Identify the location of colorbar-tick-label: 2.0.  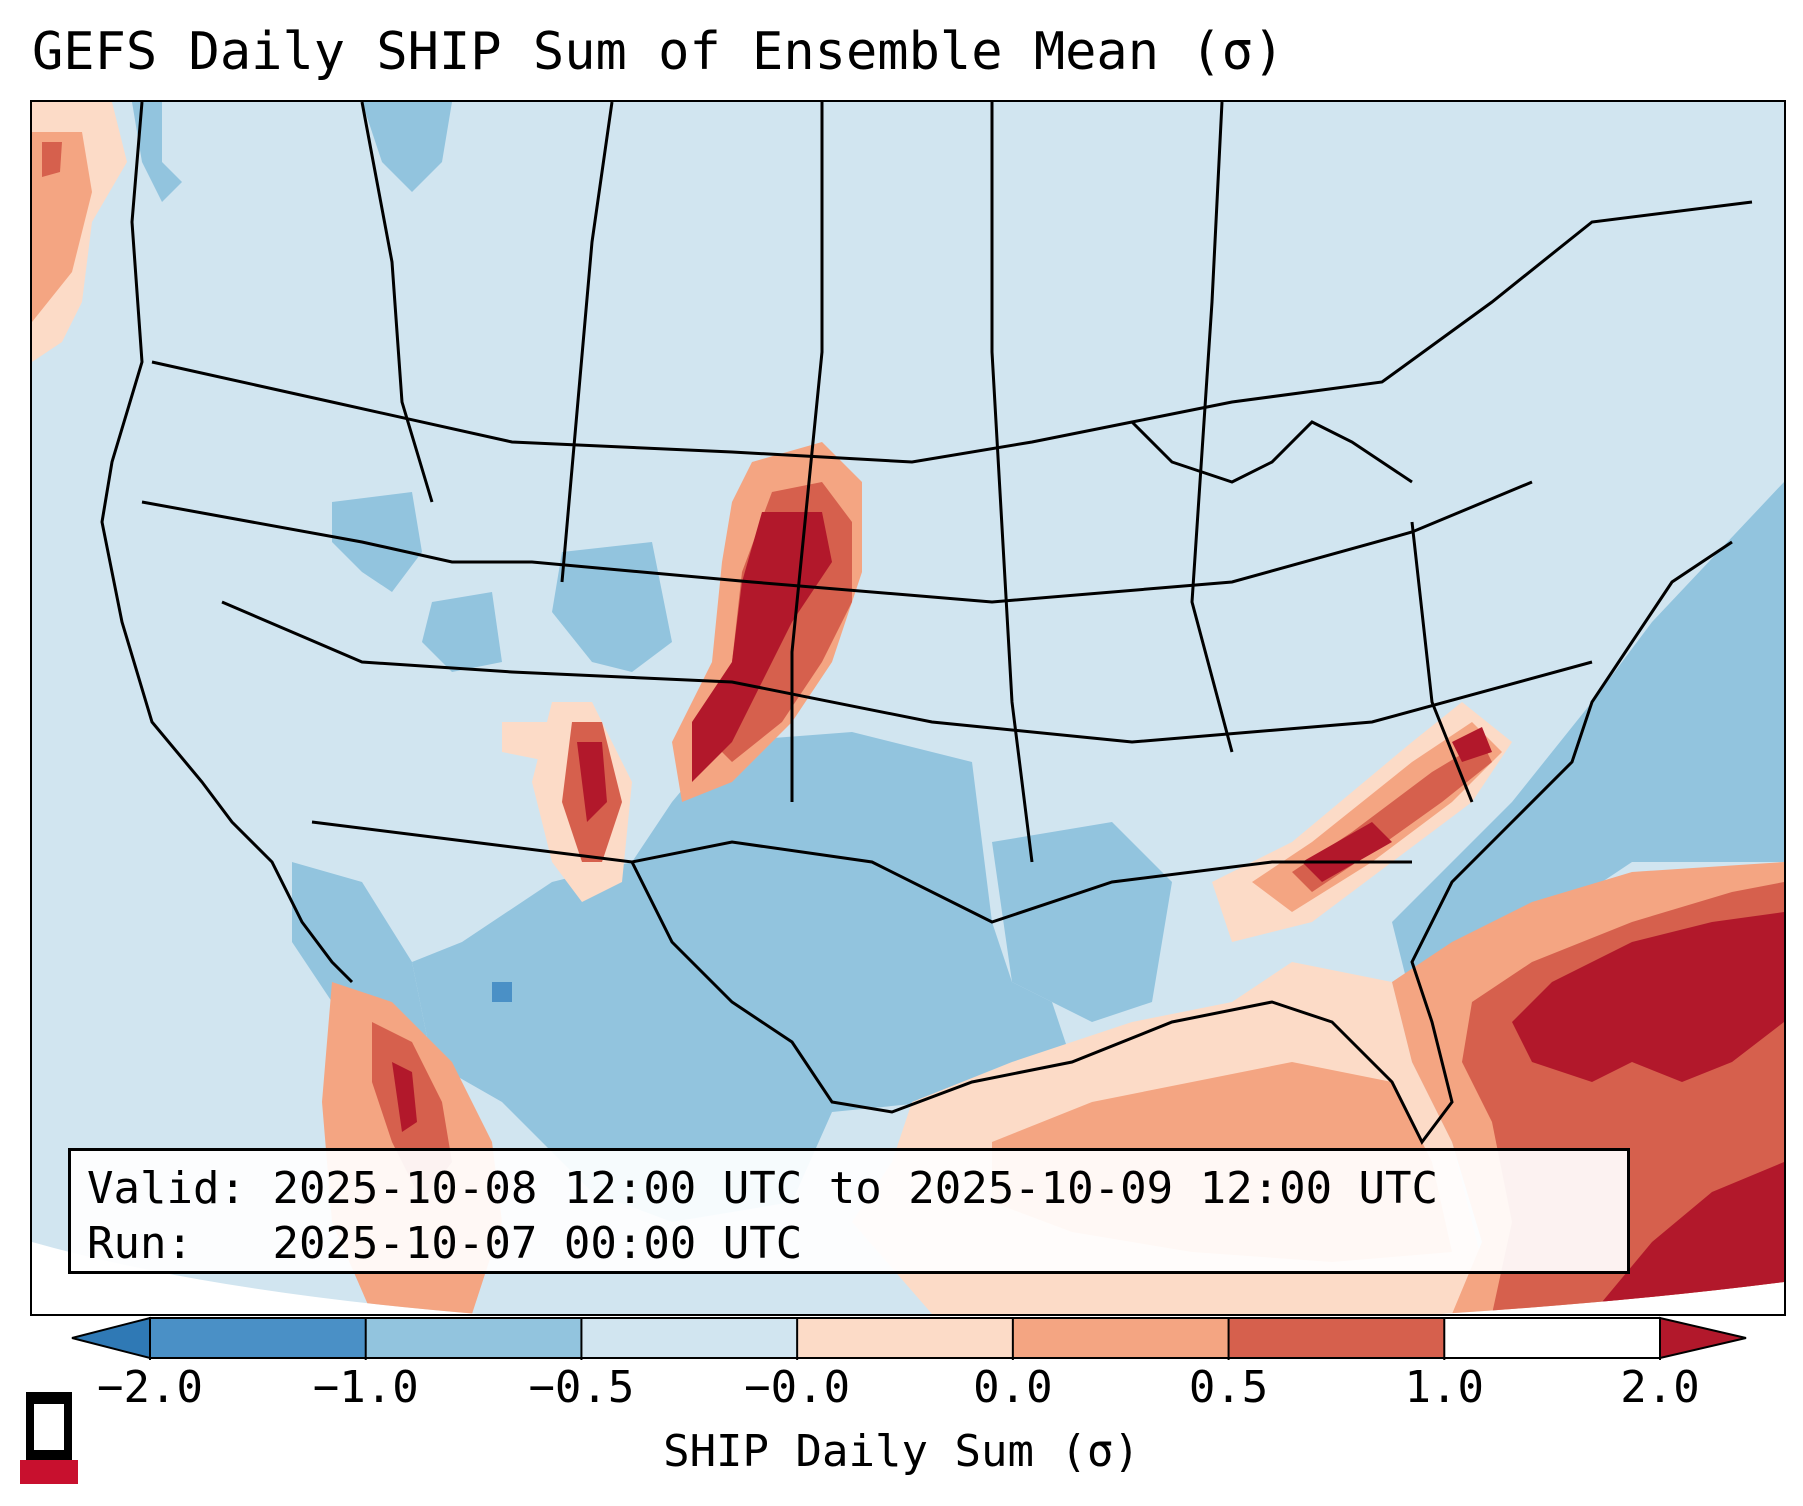
(1660, 1387).